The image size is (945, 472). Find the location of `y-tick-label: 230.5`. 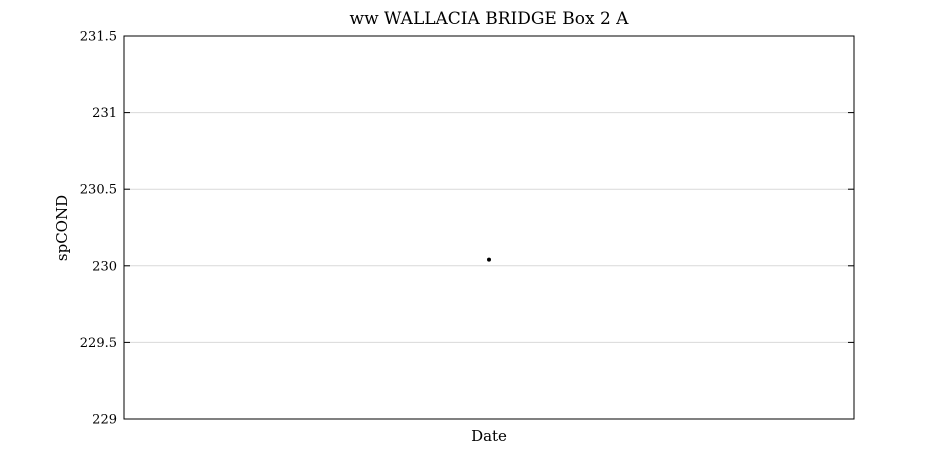

y-tick-label: 230.5 is located at coordinates (98, 190).